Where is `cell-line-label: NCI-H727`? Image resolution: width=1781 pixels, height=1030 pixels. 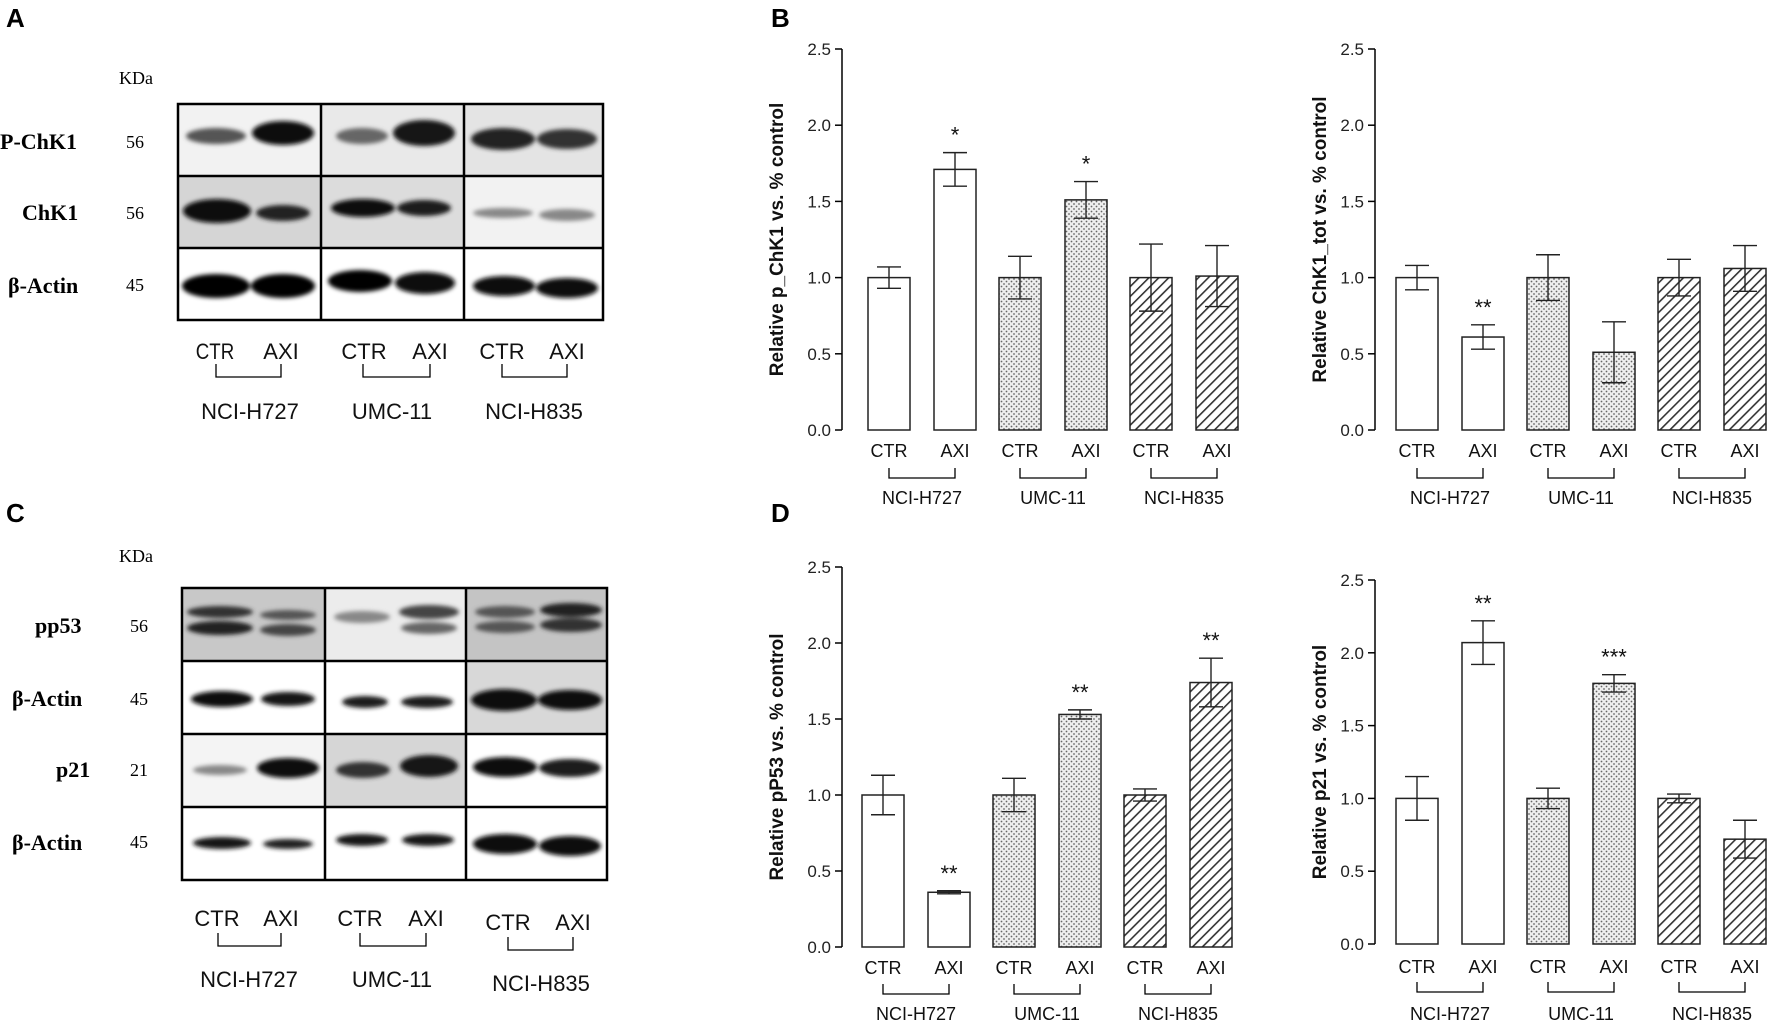
cell-line-label: NCI-H727 is located at coordinates (250, 411).